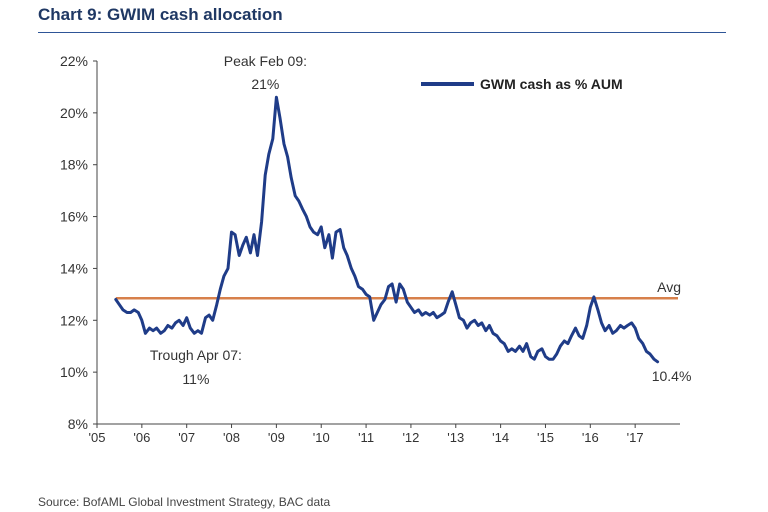  Describe the element at coordinates (186, 437) in the screenshot. I see `x-tick-label: '07` at that location.